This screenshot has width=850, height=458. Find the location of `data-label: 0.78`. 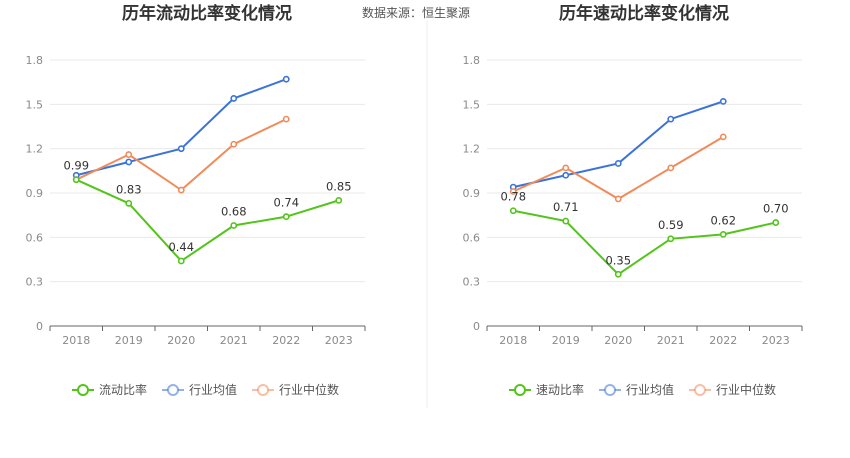

data-label: 0.78 is located at coordinates (513, 197).